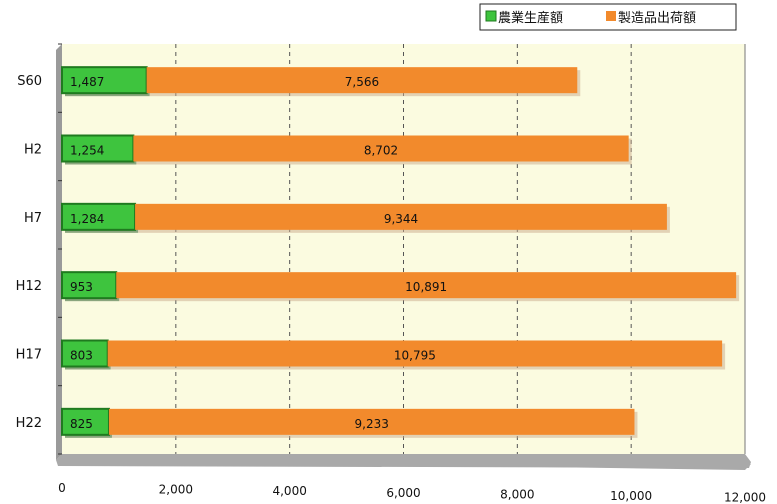  I want to click on x-tick-label-3: 6,000, so click(403, 493).